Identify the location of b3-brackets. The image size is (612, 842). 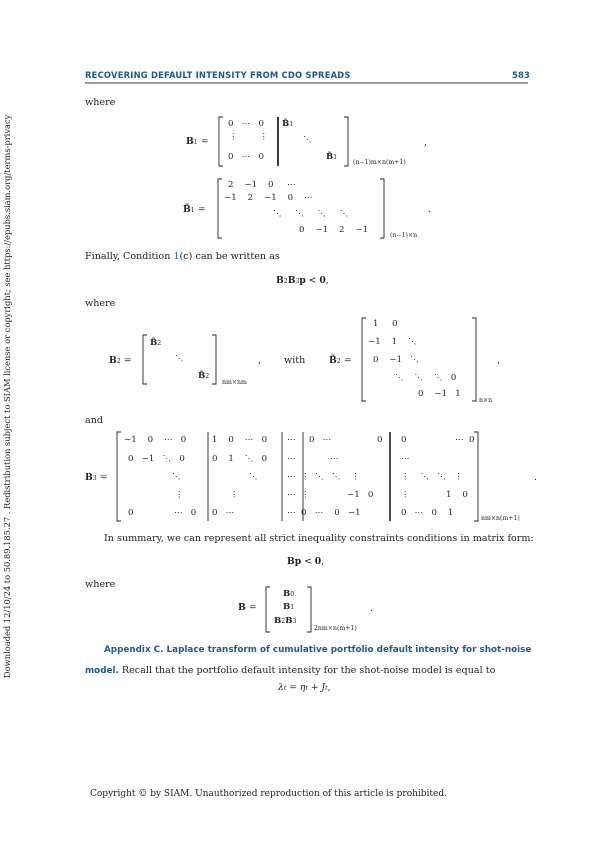
(297, 476).